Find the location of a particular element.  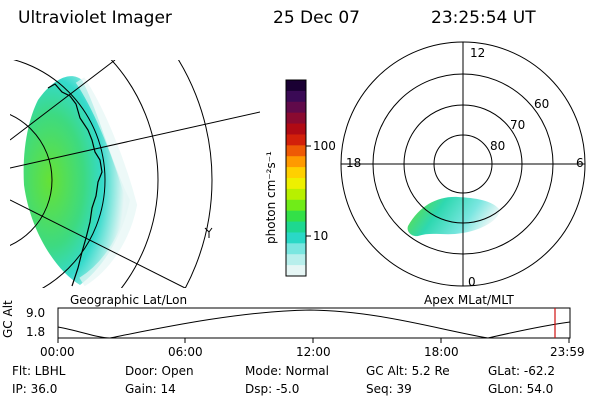

aurora-oval is located at coordinates (453, 216).